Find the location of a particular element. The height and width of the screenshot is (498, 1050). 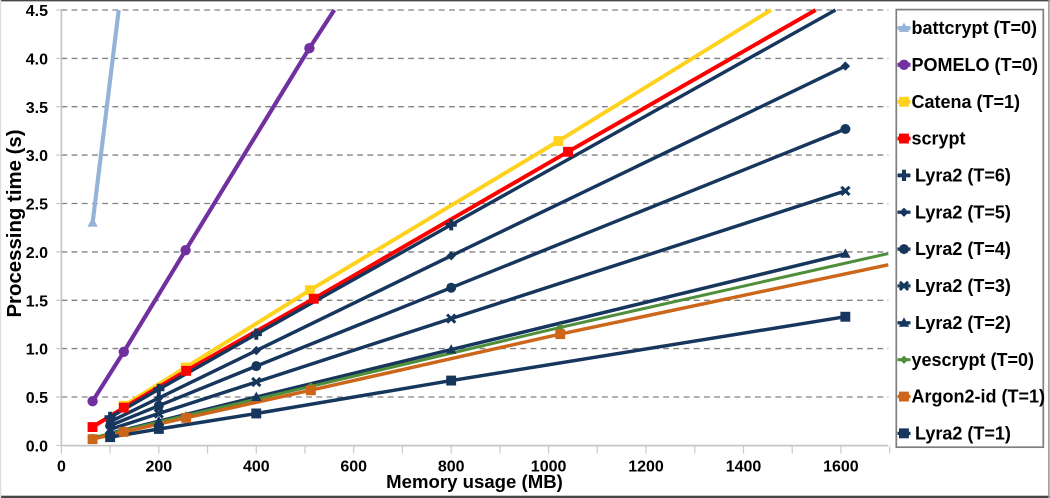

svg-text: Argon2-id (T=1) is located at coordinates (979, 397).